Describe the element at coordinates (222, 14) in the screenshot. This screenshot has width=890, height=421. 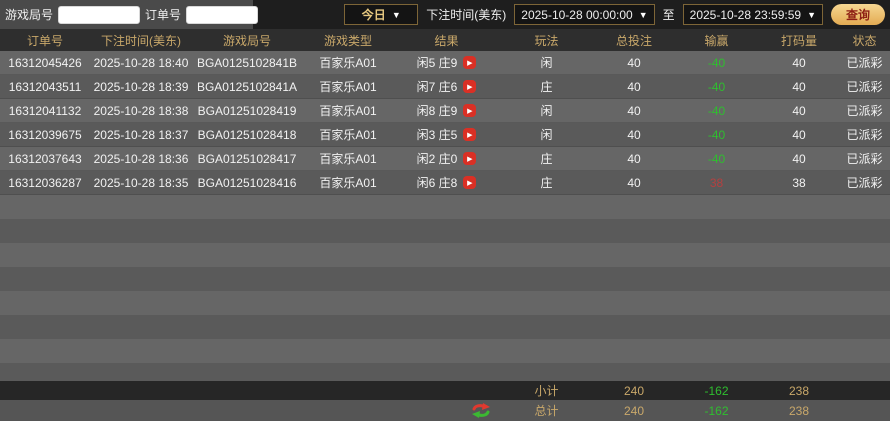
I see `order-no-input` at that location.